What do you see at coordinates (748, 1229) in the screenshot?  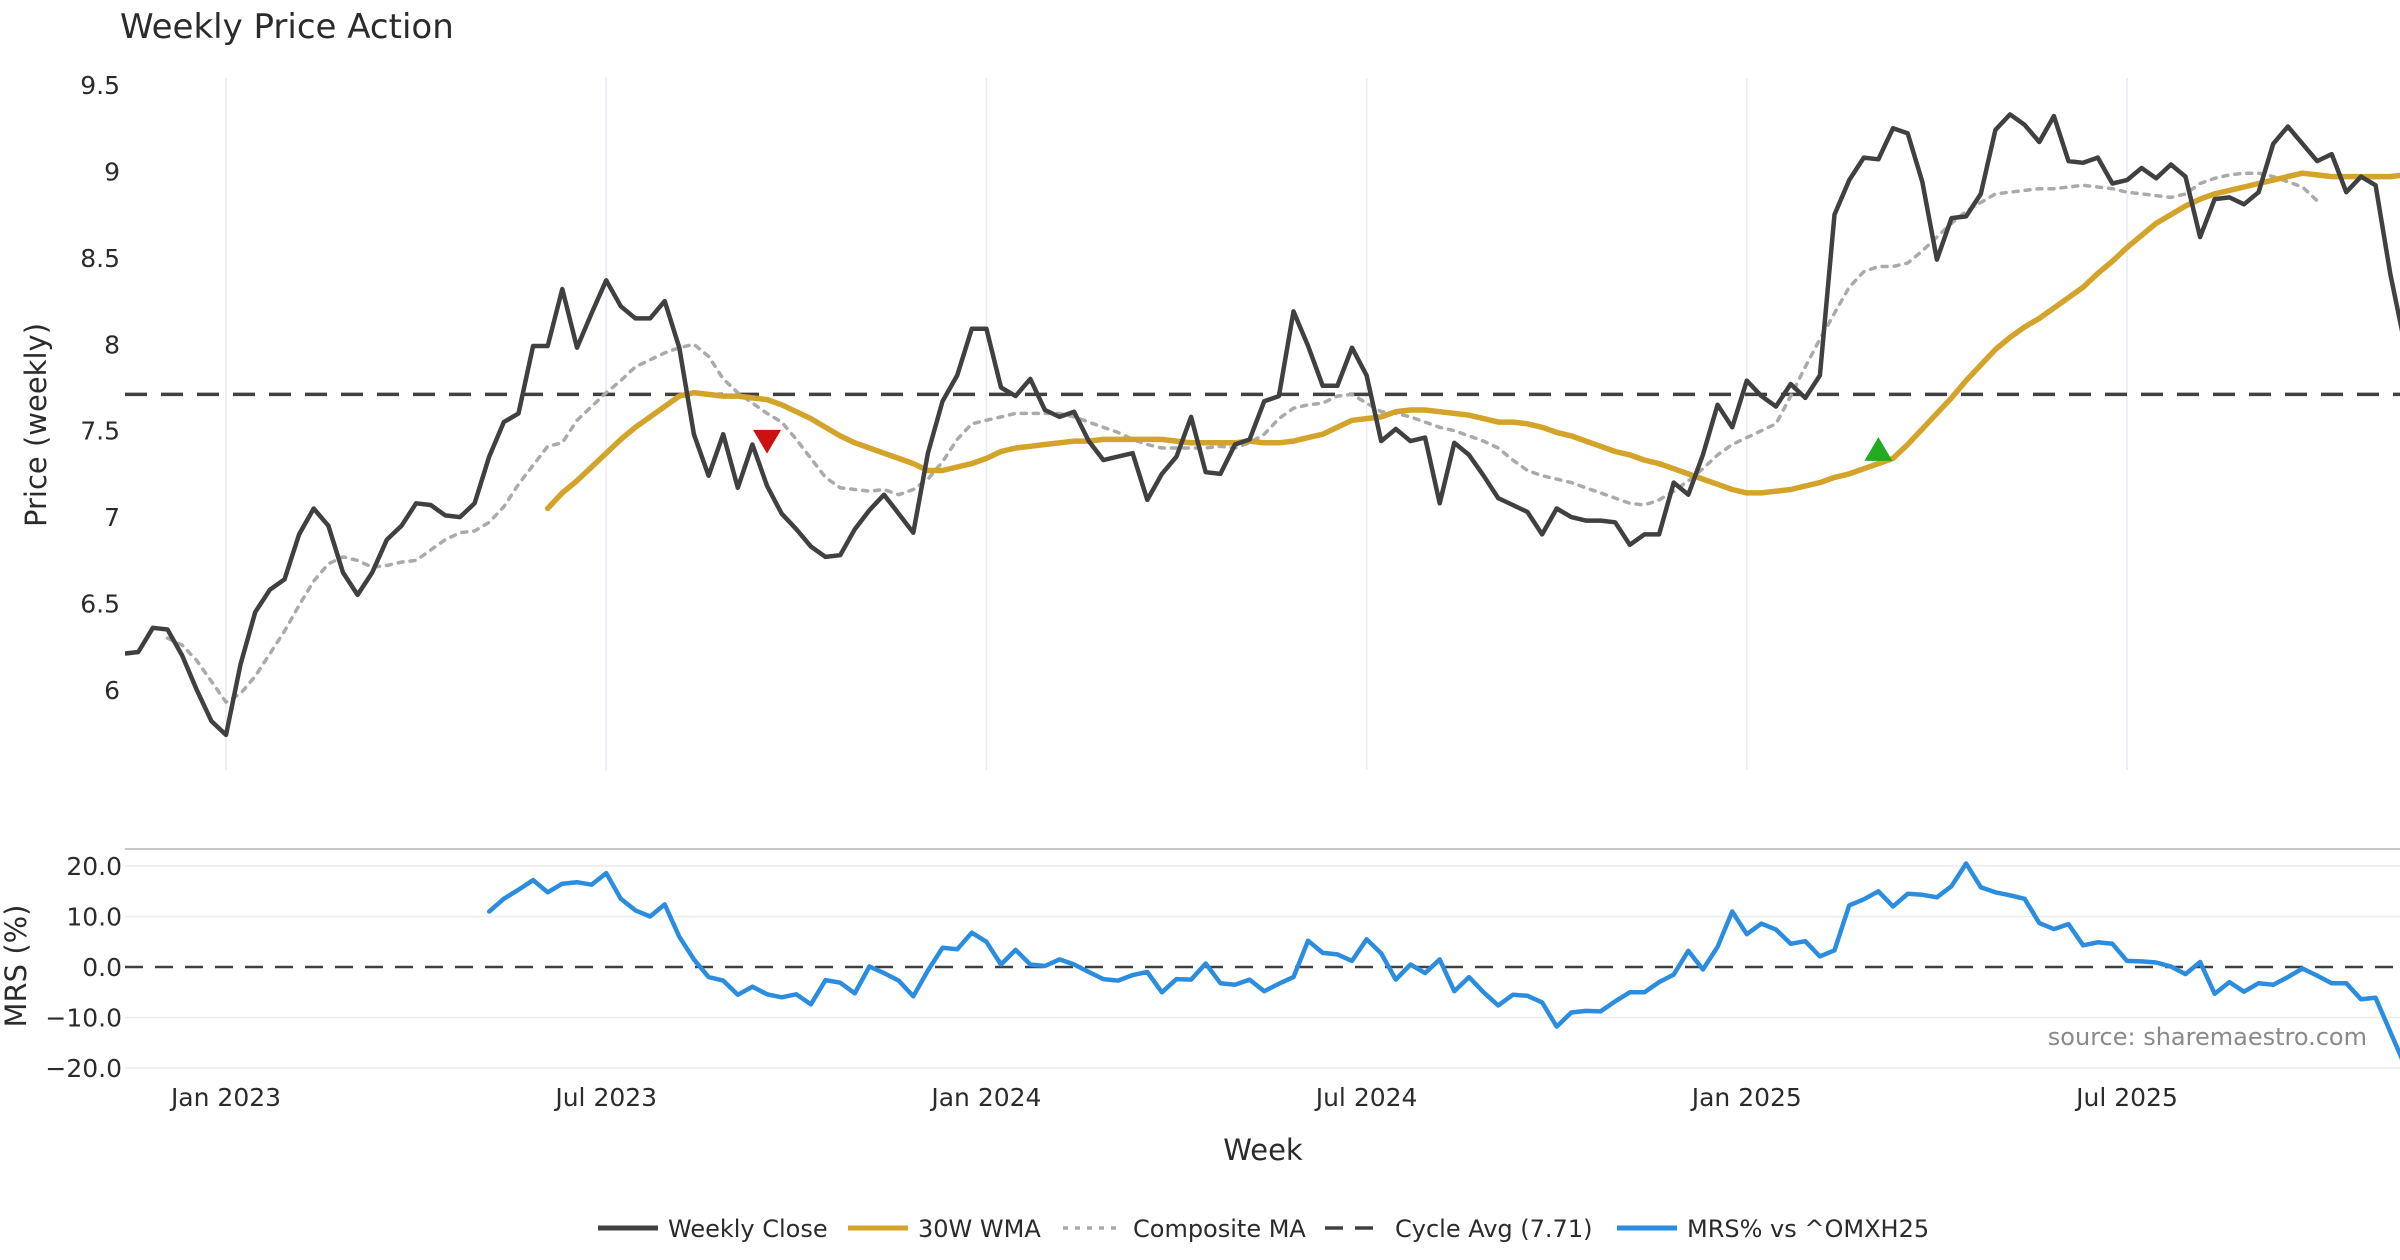 I see `legend-label: Weekly Close` at bounding box center [748, 1229].